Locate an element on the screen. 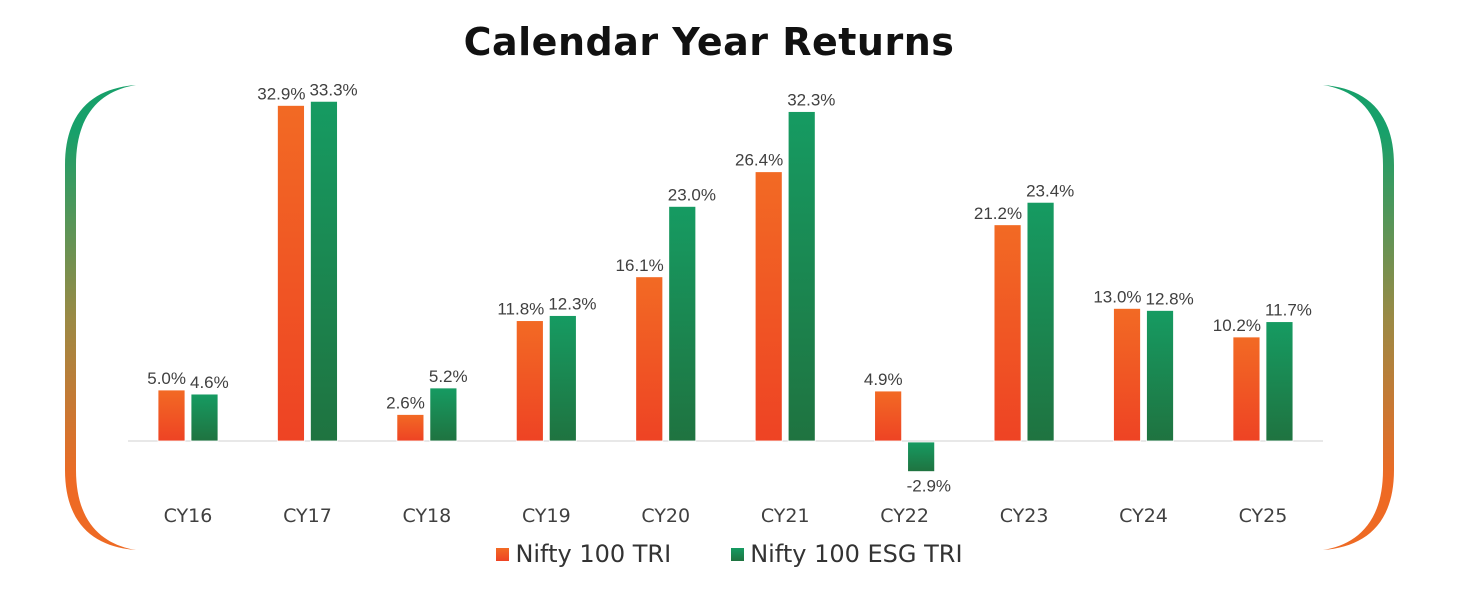  data-label: 11.8% is located at coordinates (520, 309).